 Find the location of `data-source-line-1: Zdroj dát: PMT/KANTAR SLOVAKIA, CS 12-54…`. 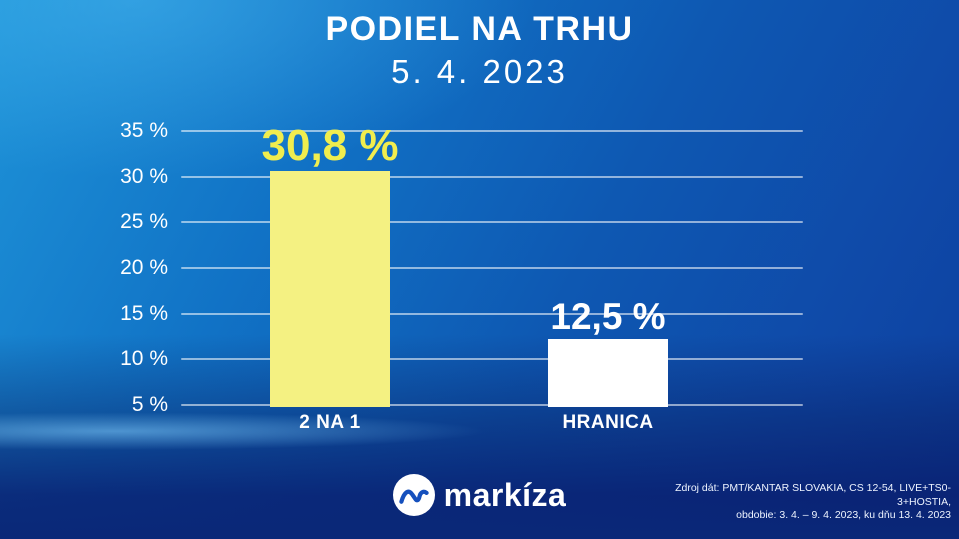

data-source-line-1: Zdroj dát: PMT/KANTAR SLOVAKIA, CS 12-54… is located at coordinates (813, 495).